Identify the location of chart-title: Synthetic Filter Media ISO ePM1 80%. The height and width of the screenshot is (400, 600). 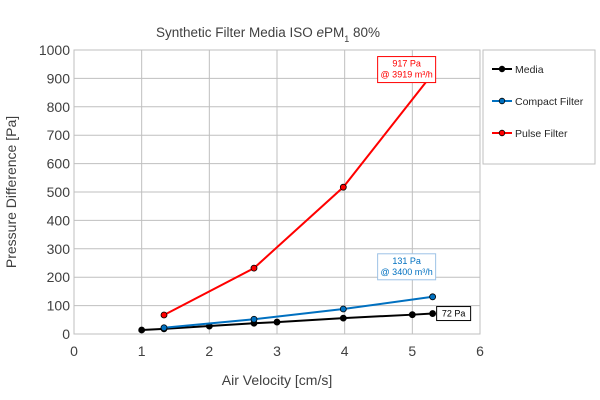
(268, 34).